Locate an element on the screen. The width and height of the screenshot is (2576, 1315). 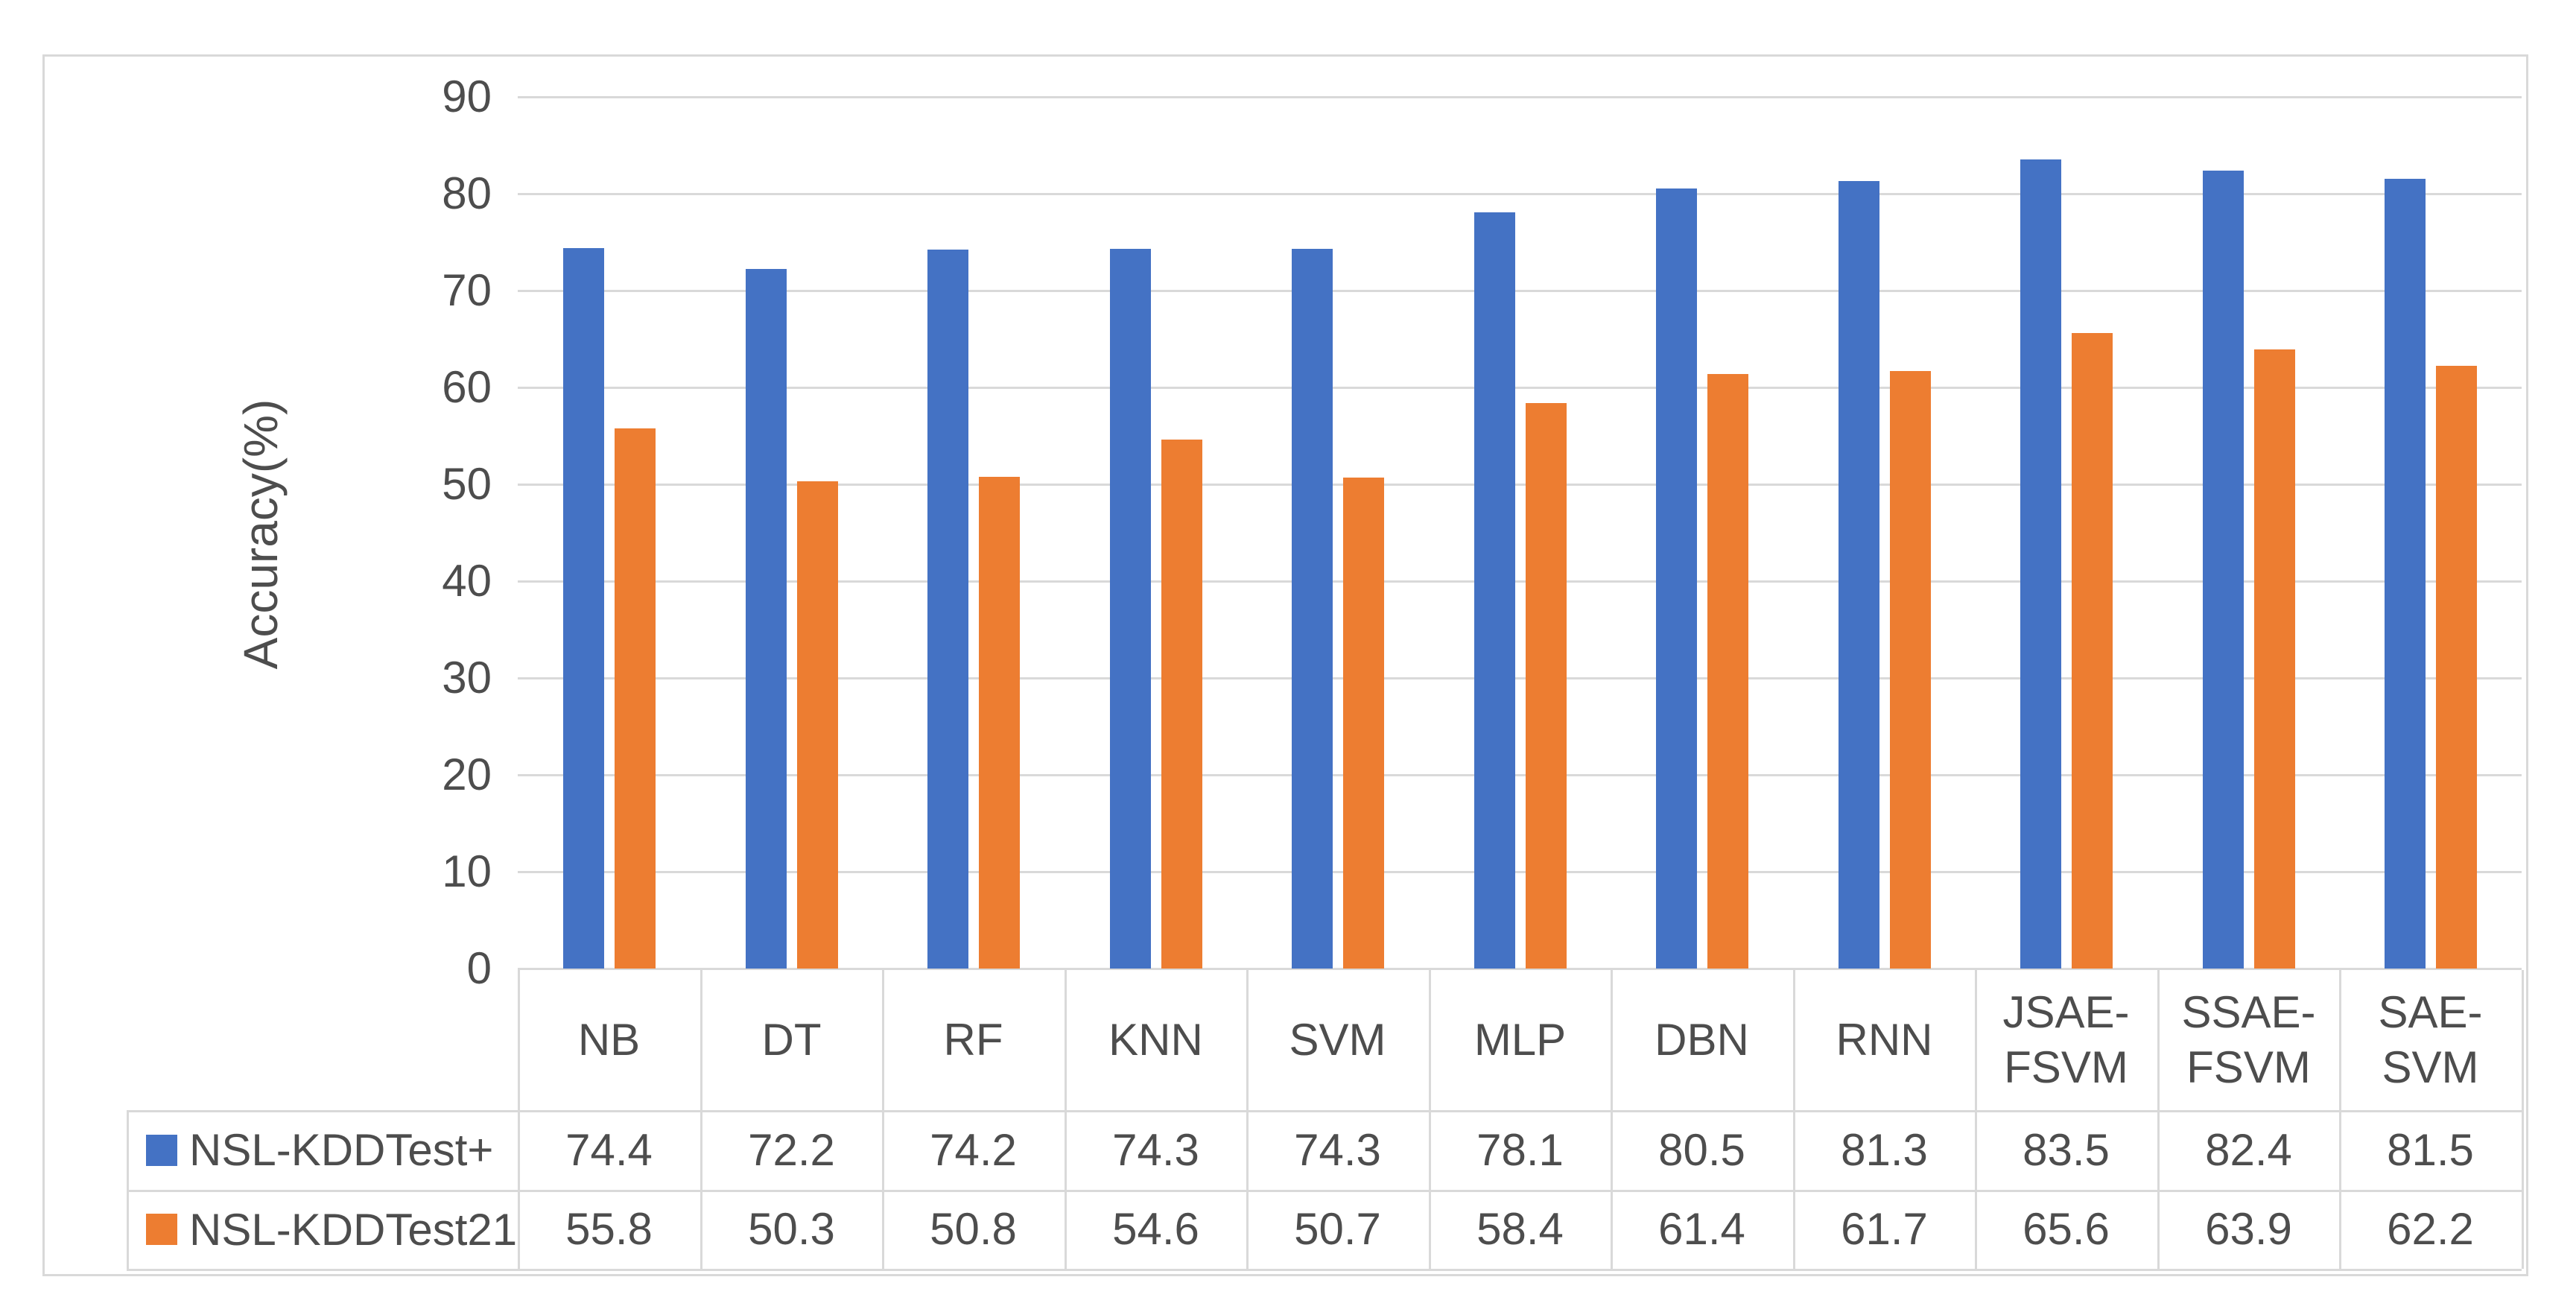
category-cell: DBN is located at coordinates (1702, 1040).